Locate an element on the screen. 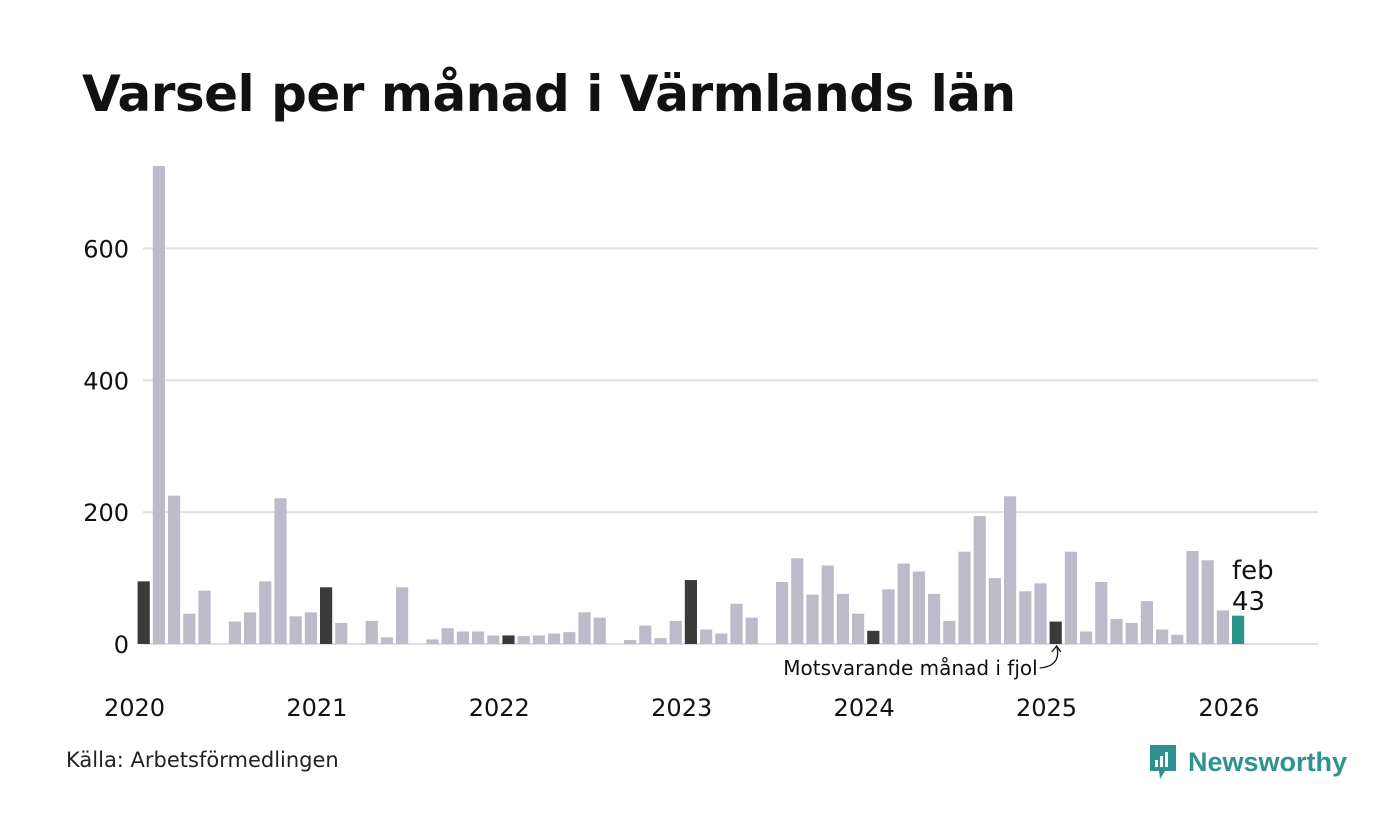  x-tick-label: 2024 is located at coordinates (864, 708).